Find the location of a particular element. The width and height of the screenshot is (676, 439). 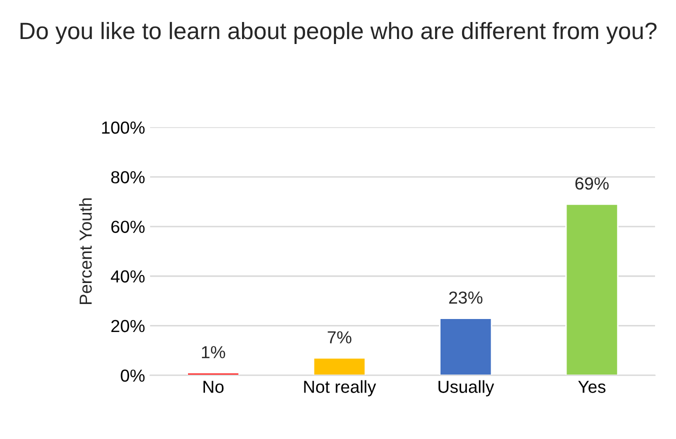

y-axis-title: Percent Youth is located at coordinates (85, 251).